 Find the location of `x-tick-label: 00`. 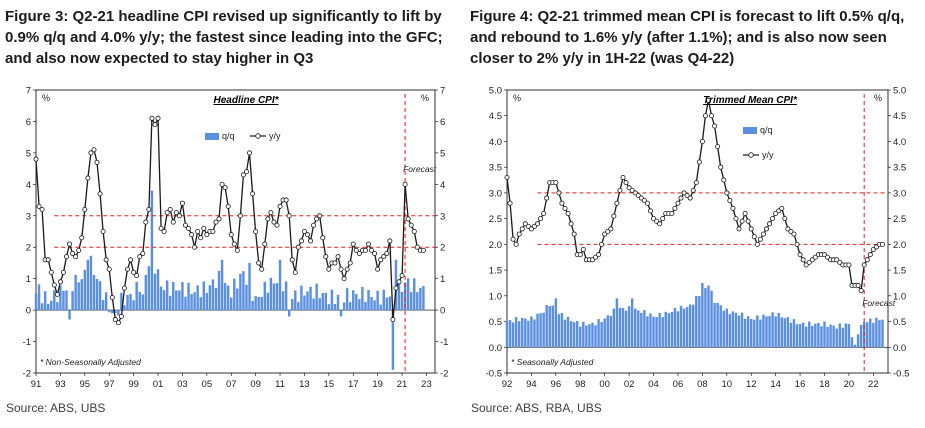

x-tick-label: 00 is located at coordinates (604, 384).